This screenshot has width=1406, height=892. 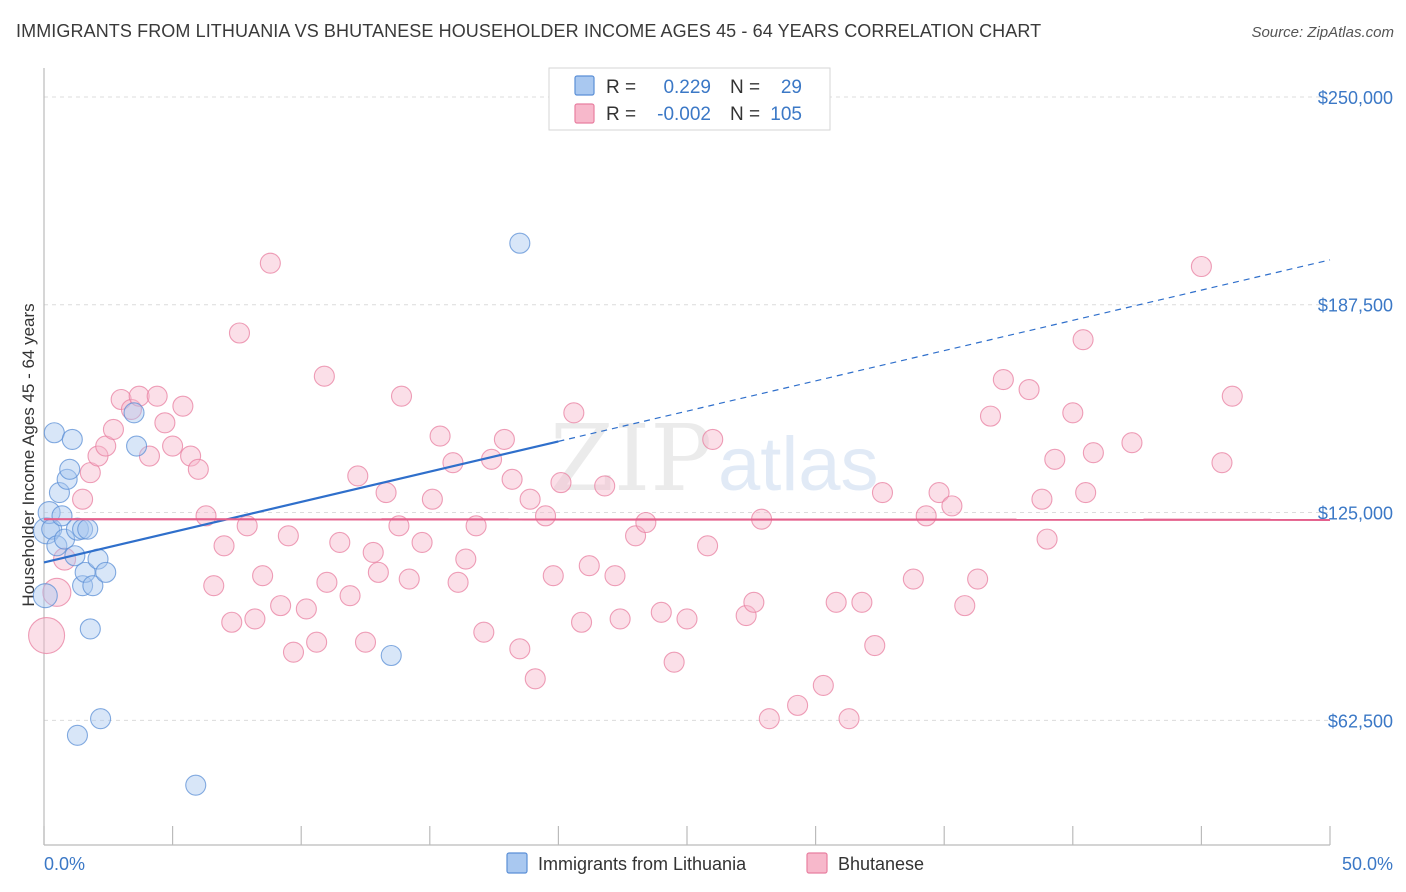 What do you see at coordinates (687, 519) in the screenshot?
I see `bhutanese-trendline` at bounding box center [687, 519].